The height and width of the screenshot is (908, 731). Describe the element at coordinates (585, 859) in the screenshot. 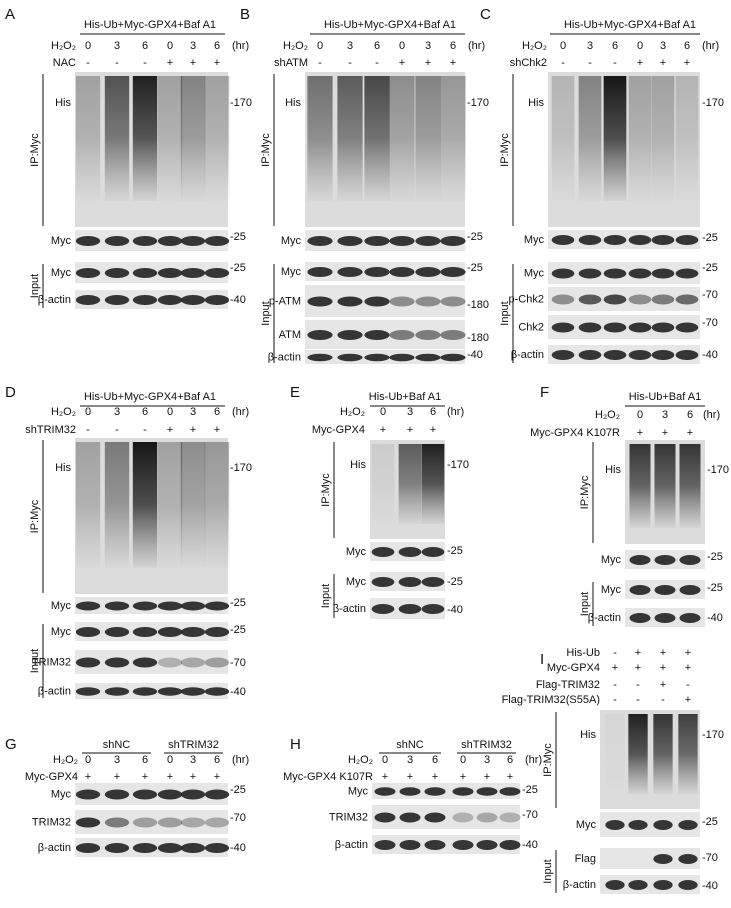

I see `blot-label: Flag` at that location.